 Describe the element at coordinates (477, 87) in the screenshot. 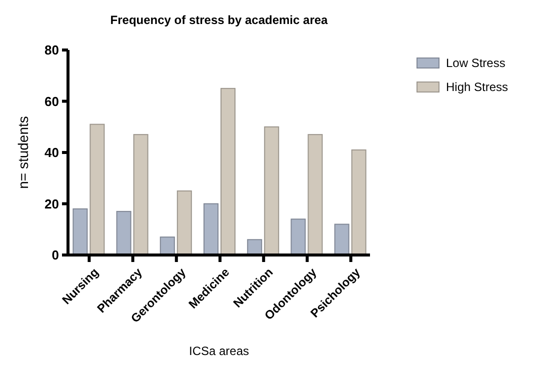

I see `legend-label: High Stress` at that location.